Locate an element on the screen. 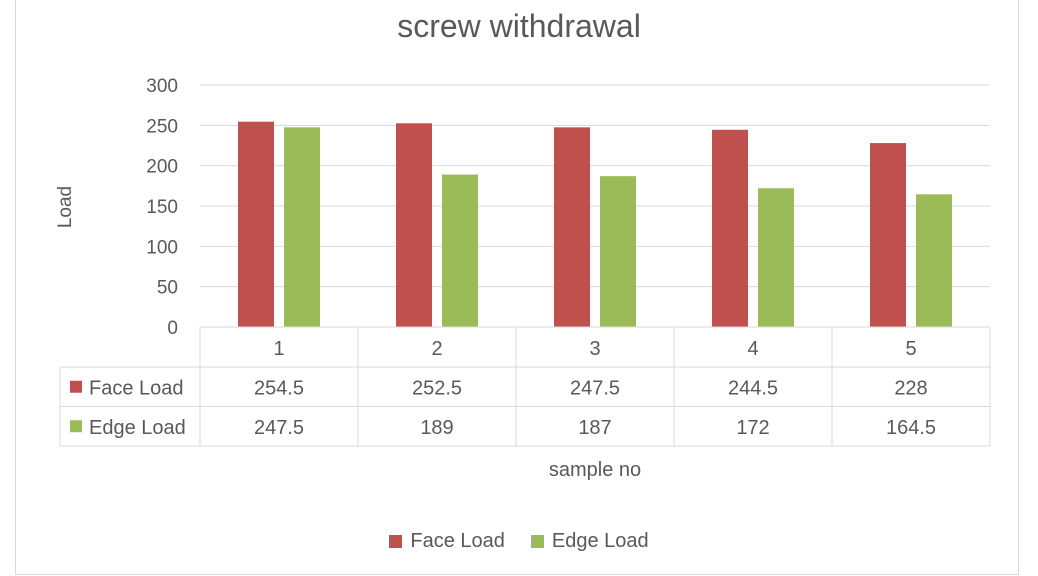  x-tick-label: 4 is located at coordinates (752, 349).